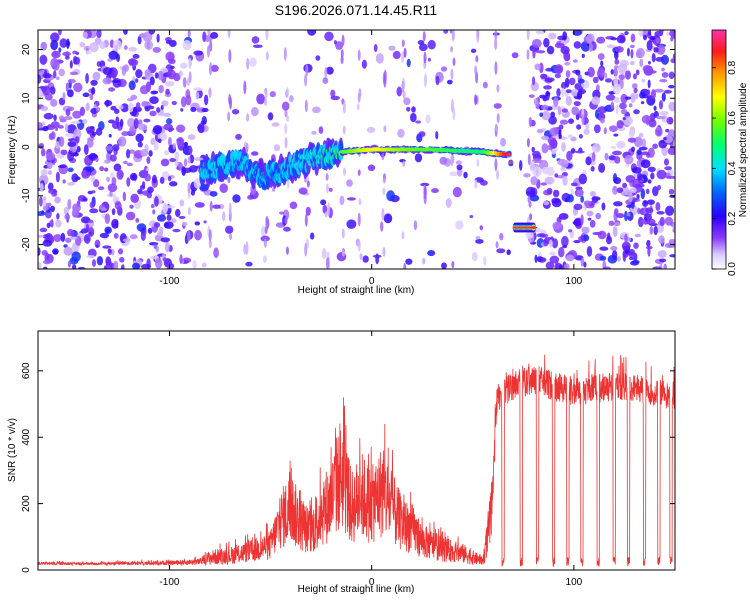  What do you see at coordinates (732, 67) in the screenshot?
I see `colorbar-tick-label: 0.8` at bounding box center [732, 67].